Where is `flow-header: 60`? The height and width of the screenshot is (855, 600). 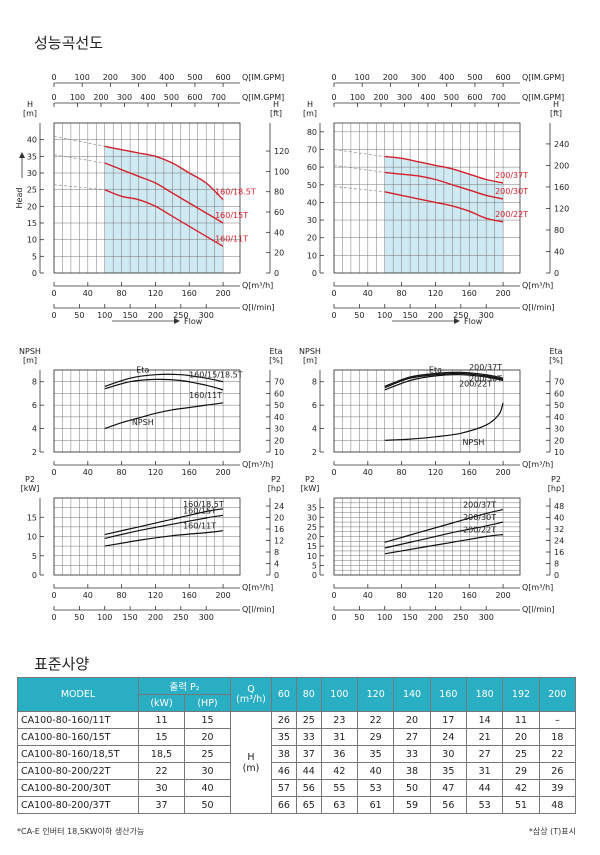 flow-header: 60 is located at coordinates (284, 694).